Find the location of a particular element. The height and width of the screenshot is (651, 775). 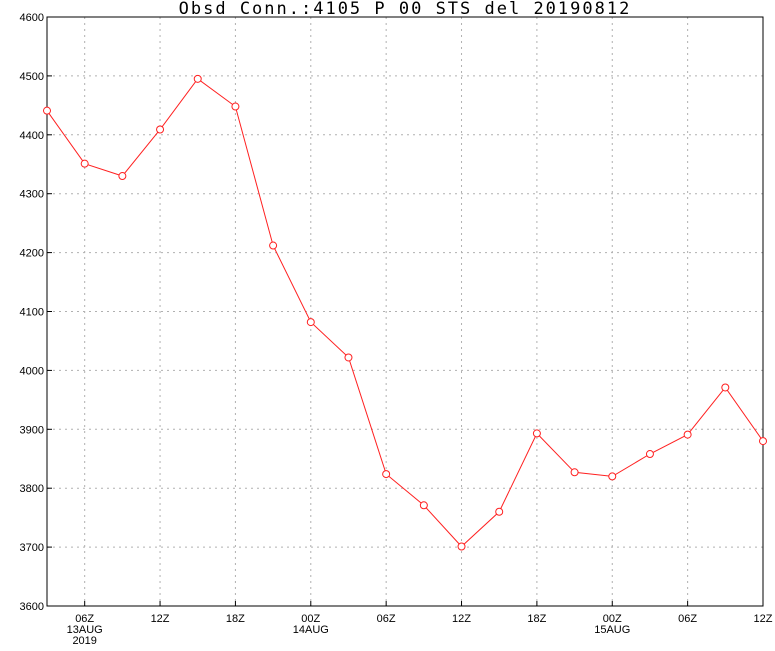

y-tick-label: 3900 is located at coordinates (32, 430).